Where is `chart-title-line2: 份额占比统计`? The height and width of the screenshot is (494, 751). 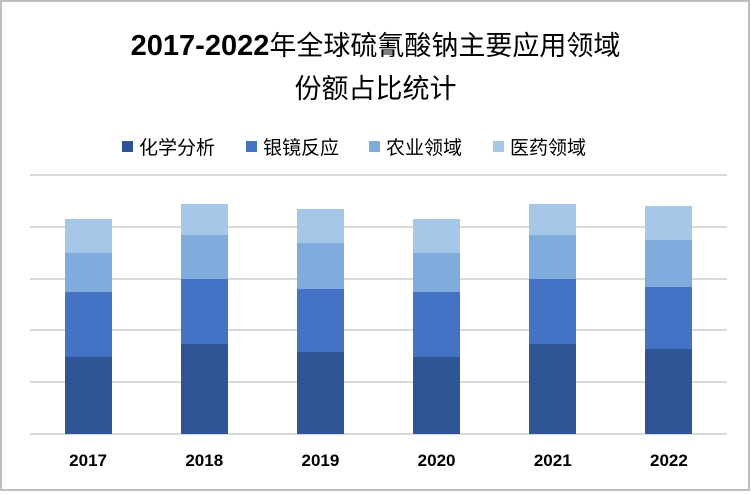
chart-title-line2: 份额占比统计 is located at coordinates (375, 89).